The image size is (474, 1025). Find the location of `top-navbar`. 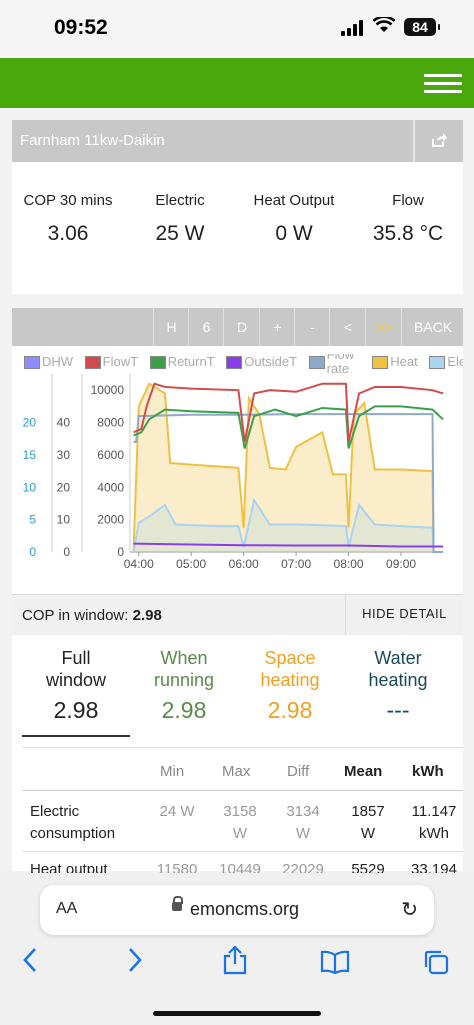

top-navbar is located at coordinates (237, 83).